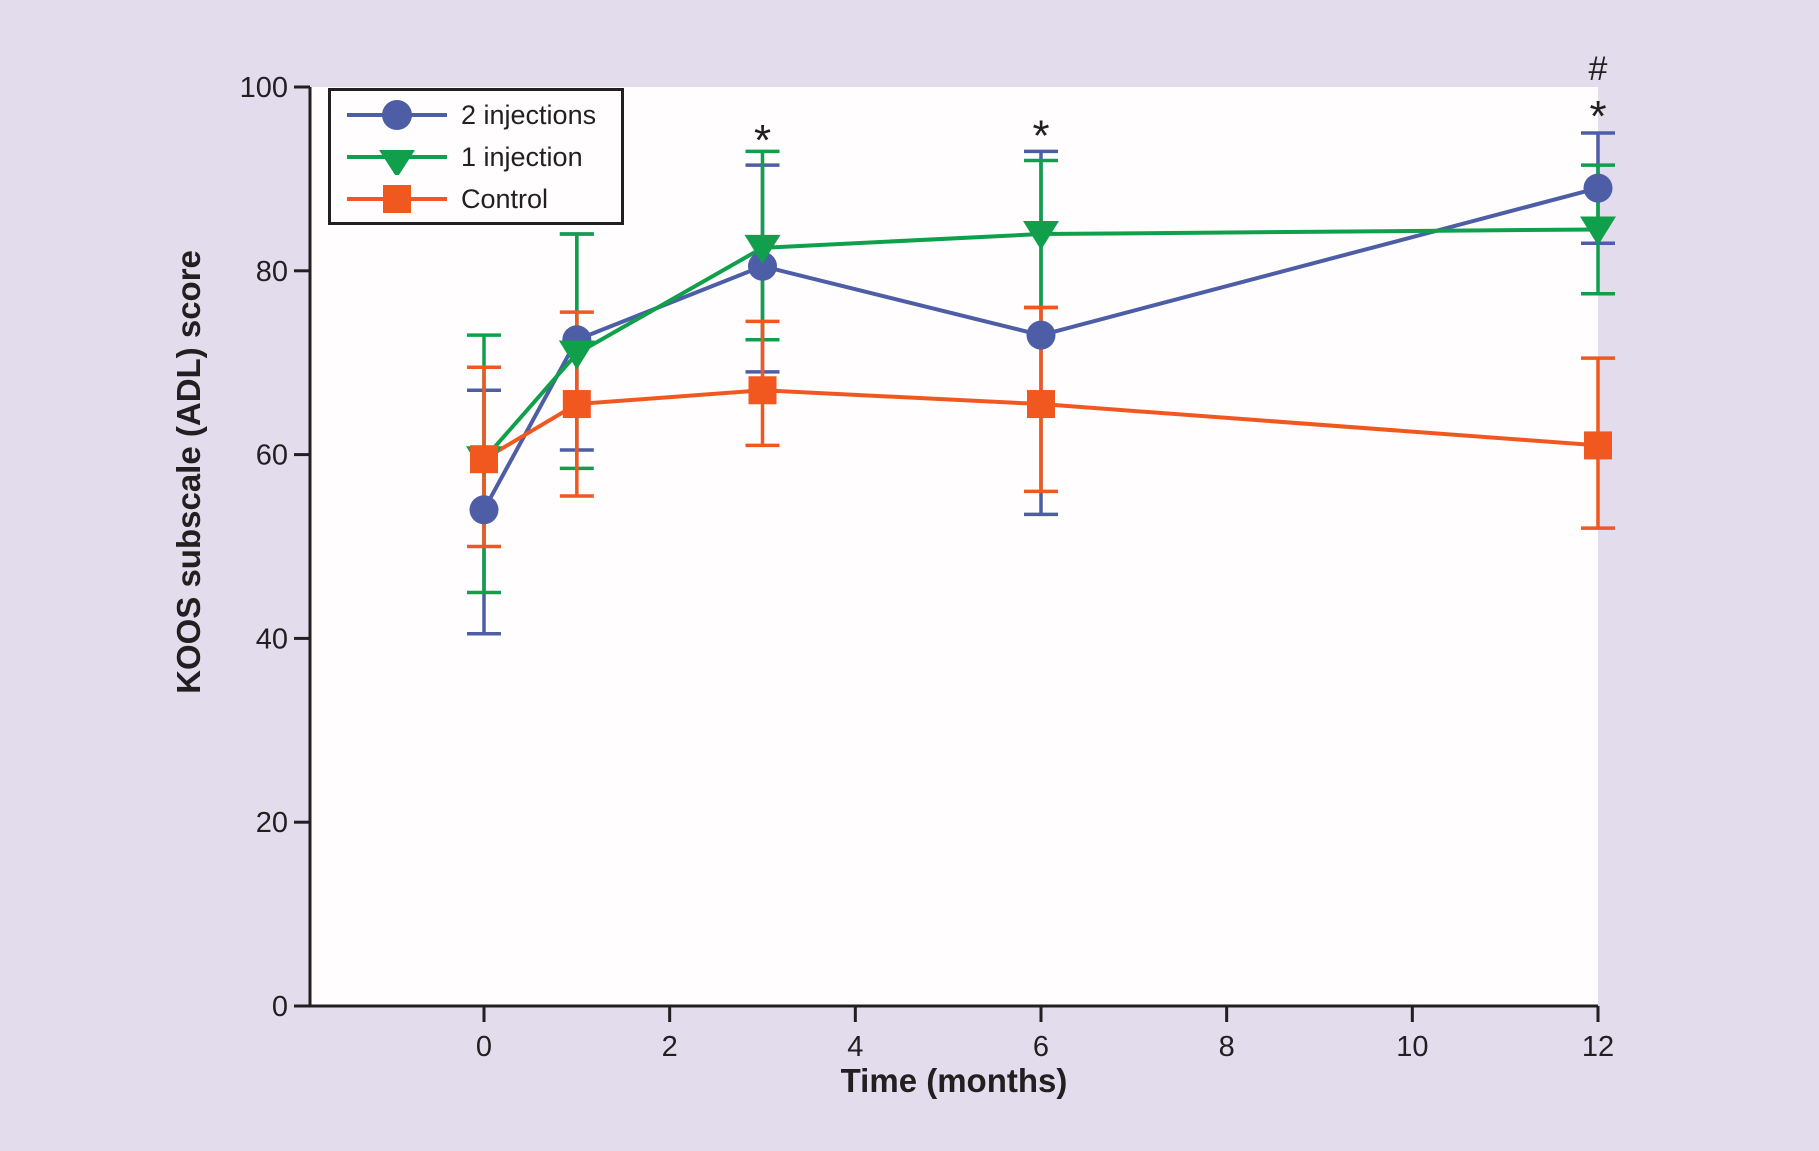 This screenshot has width=1819, height=1151. I want to click on x-tick-label: 8, so click(1227, 1047).